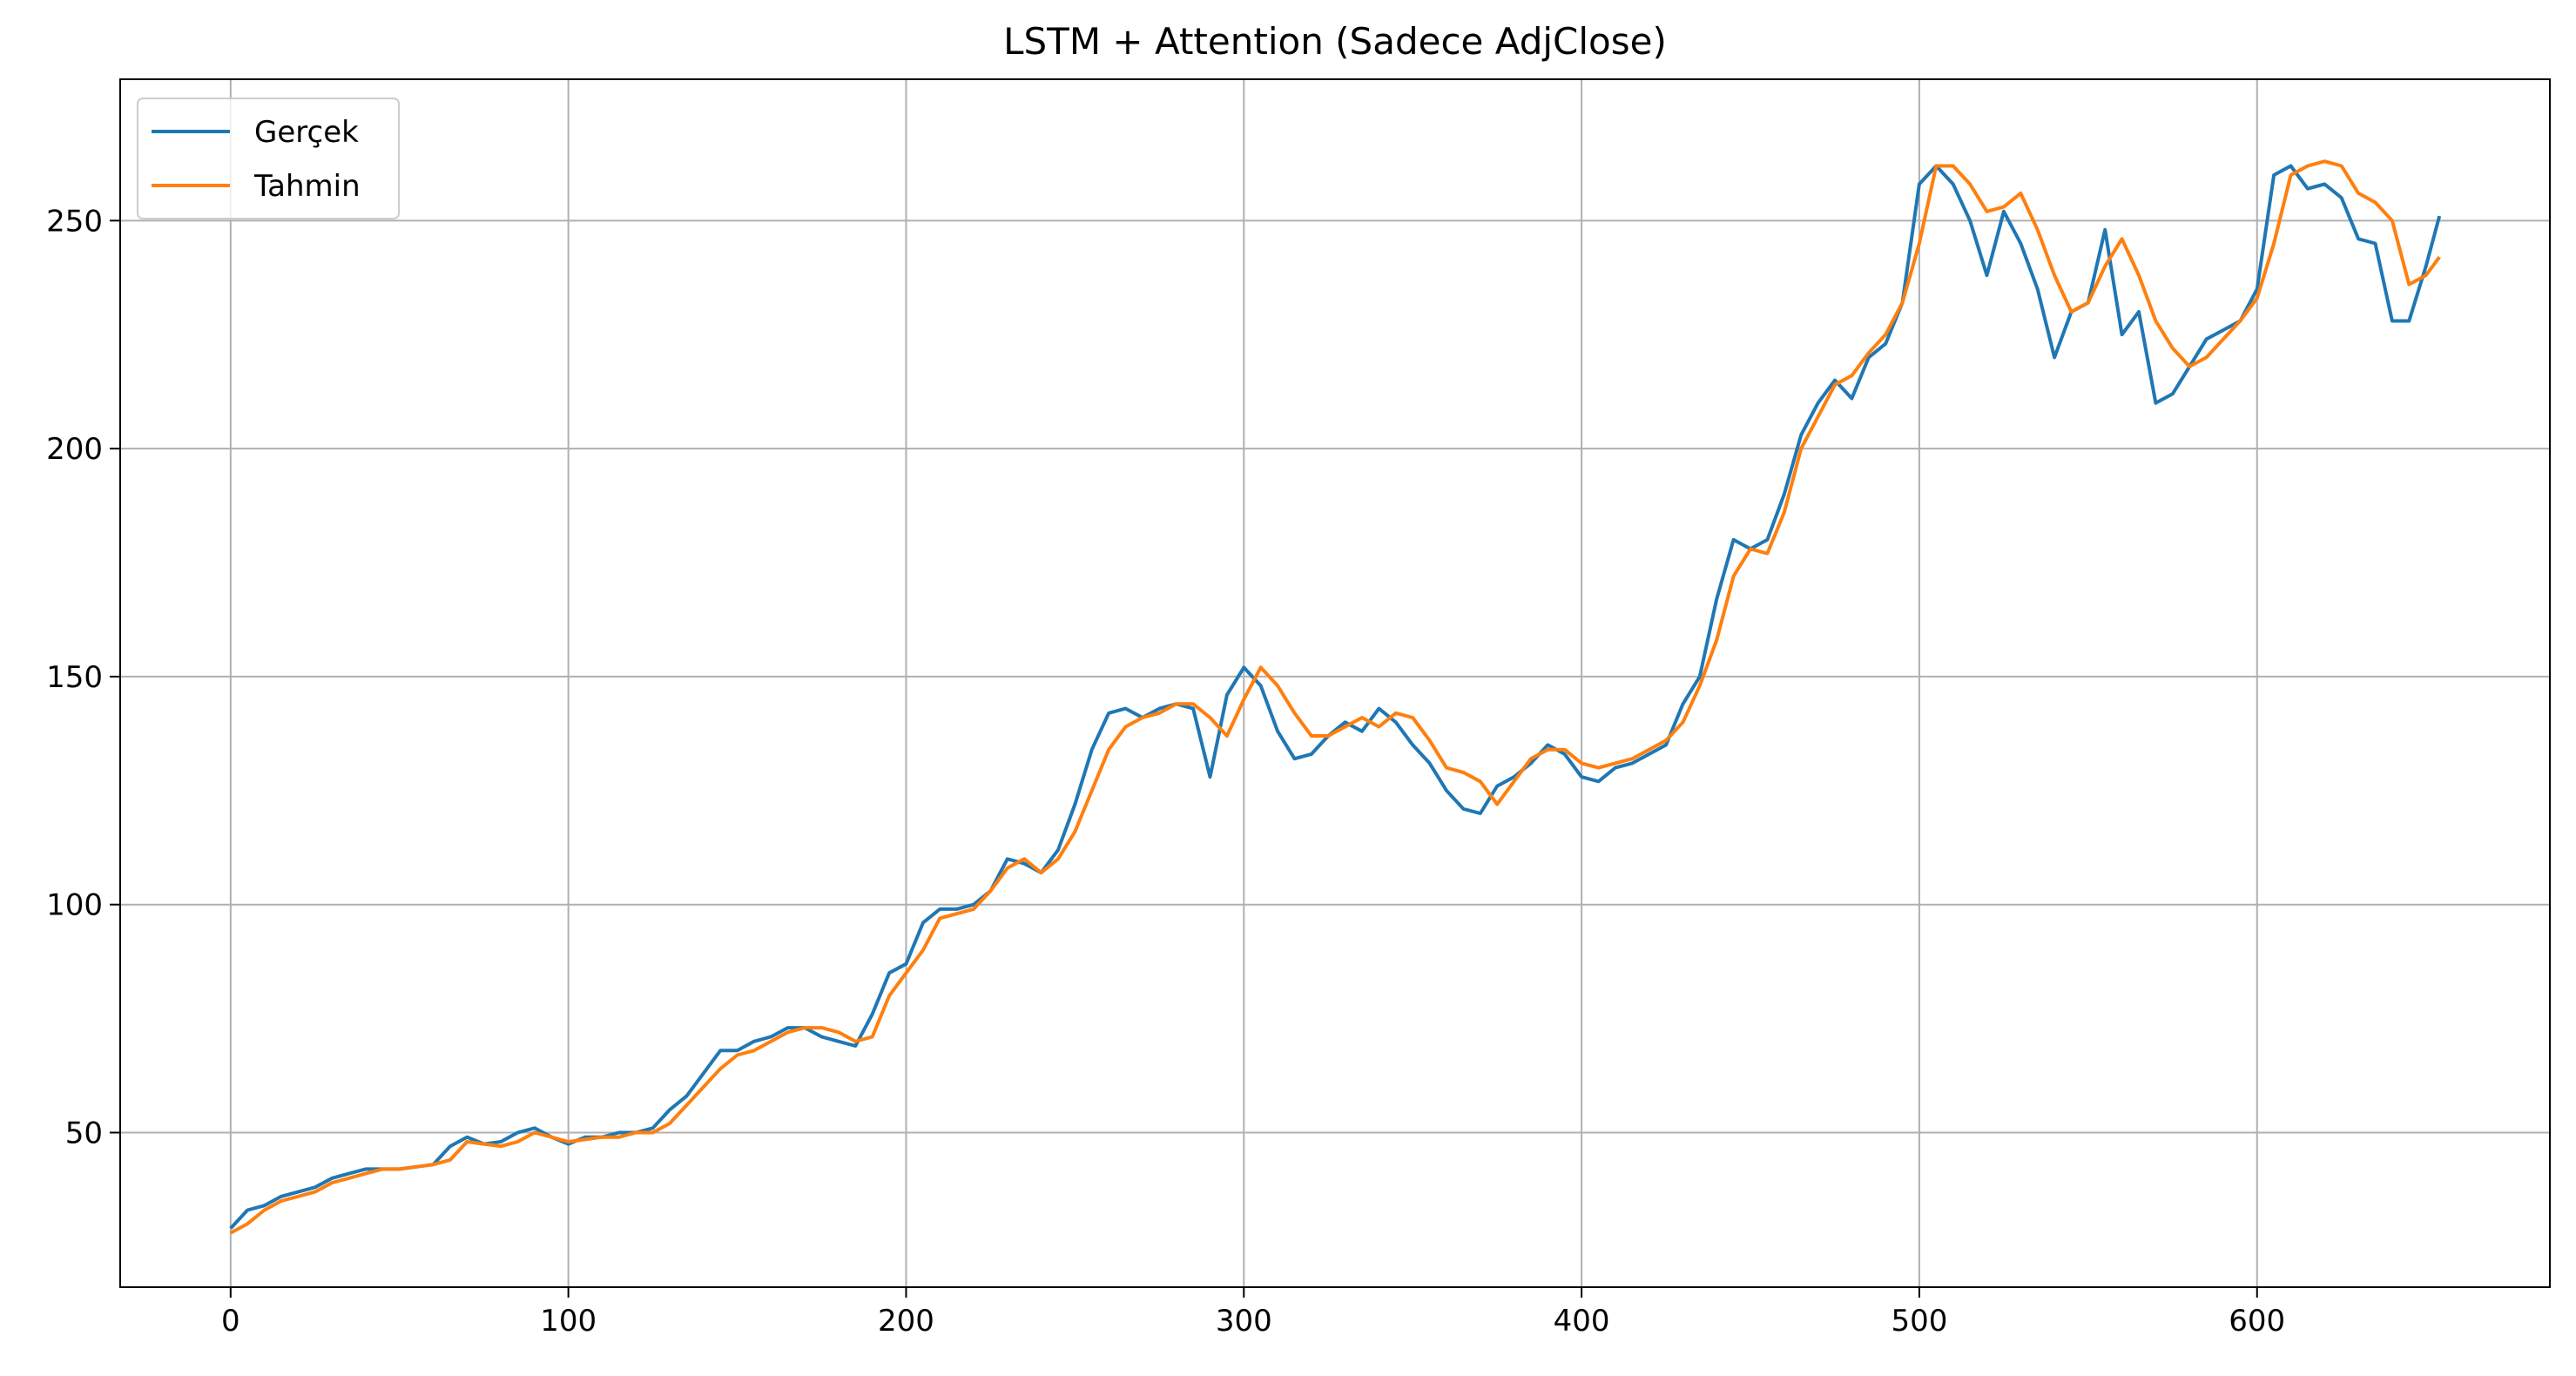  What do you see at coordinates (75, 906) in the screenshot?
I see `y-tick-label: 100` at bounding box center [75, 906].